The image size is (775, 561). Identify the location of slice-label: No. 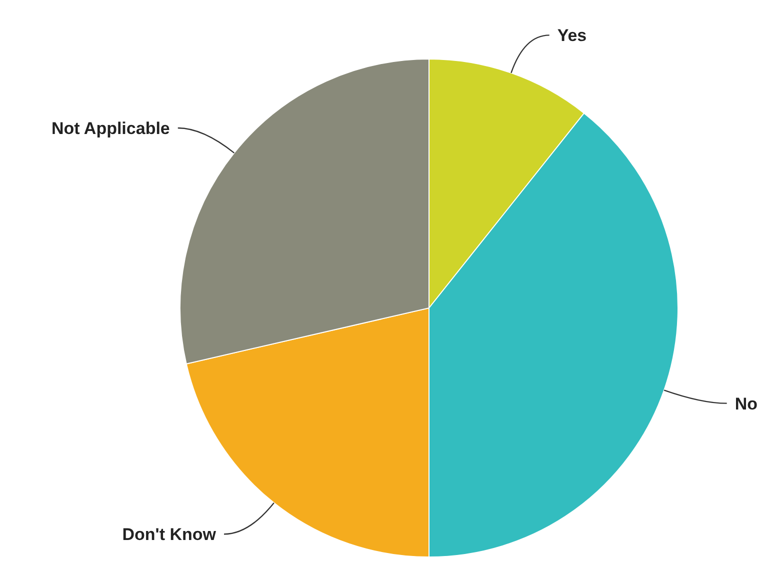
(746, 404).